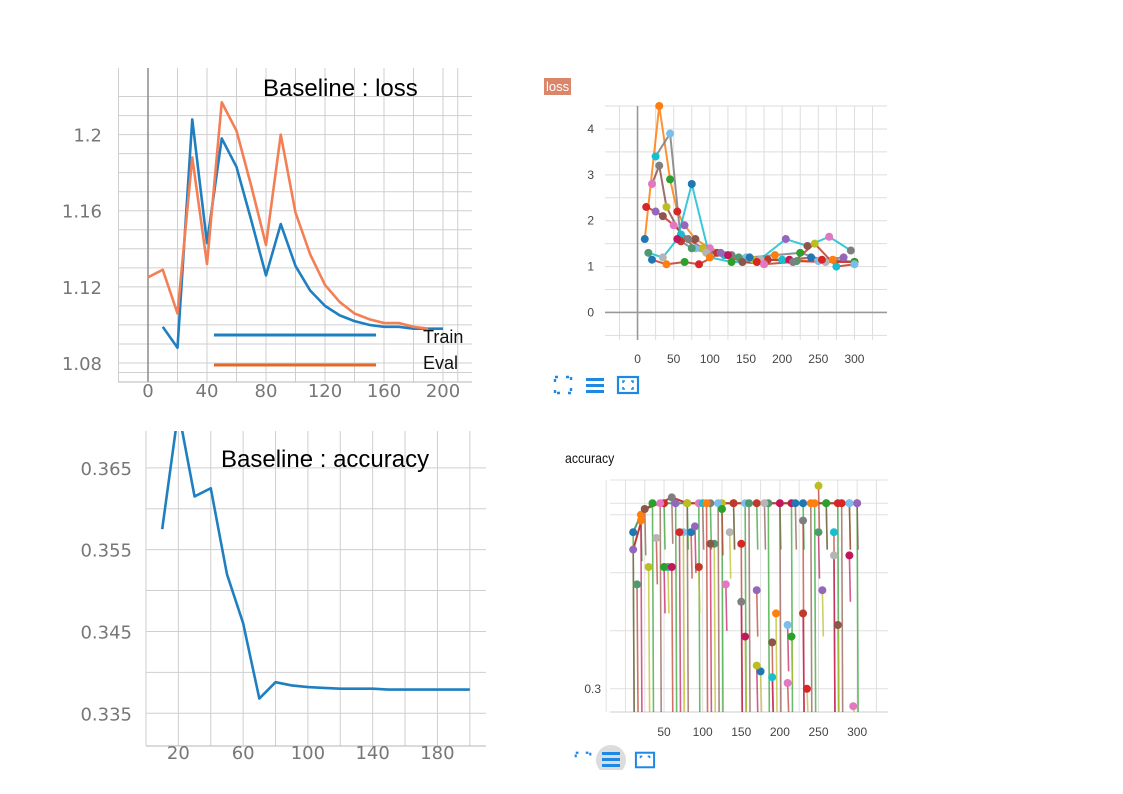 The width and height of the screenshot is (1123, 794). Describe the element at coordinates (384, 391) in the screenshot. I see `x-tick-label: 160` at that location.